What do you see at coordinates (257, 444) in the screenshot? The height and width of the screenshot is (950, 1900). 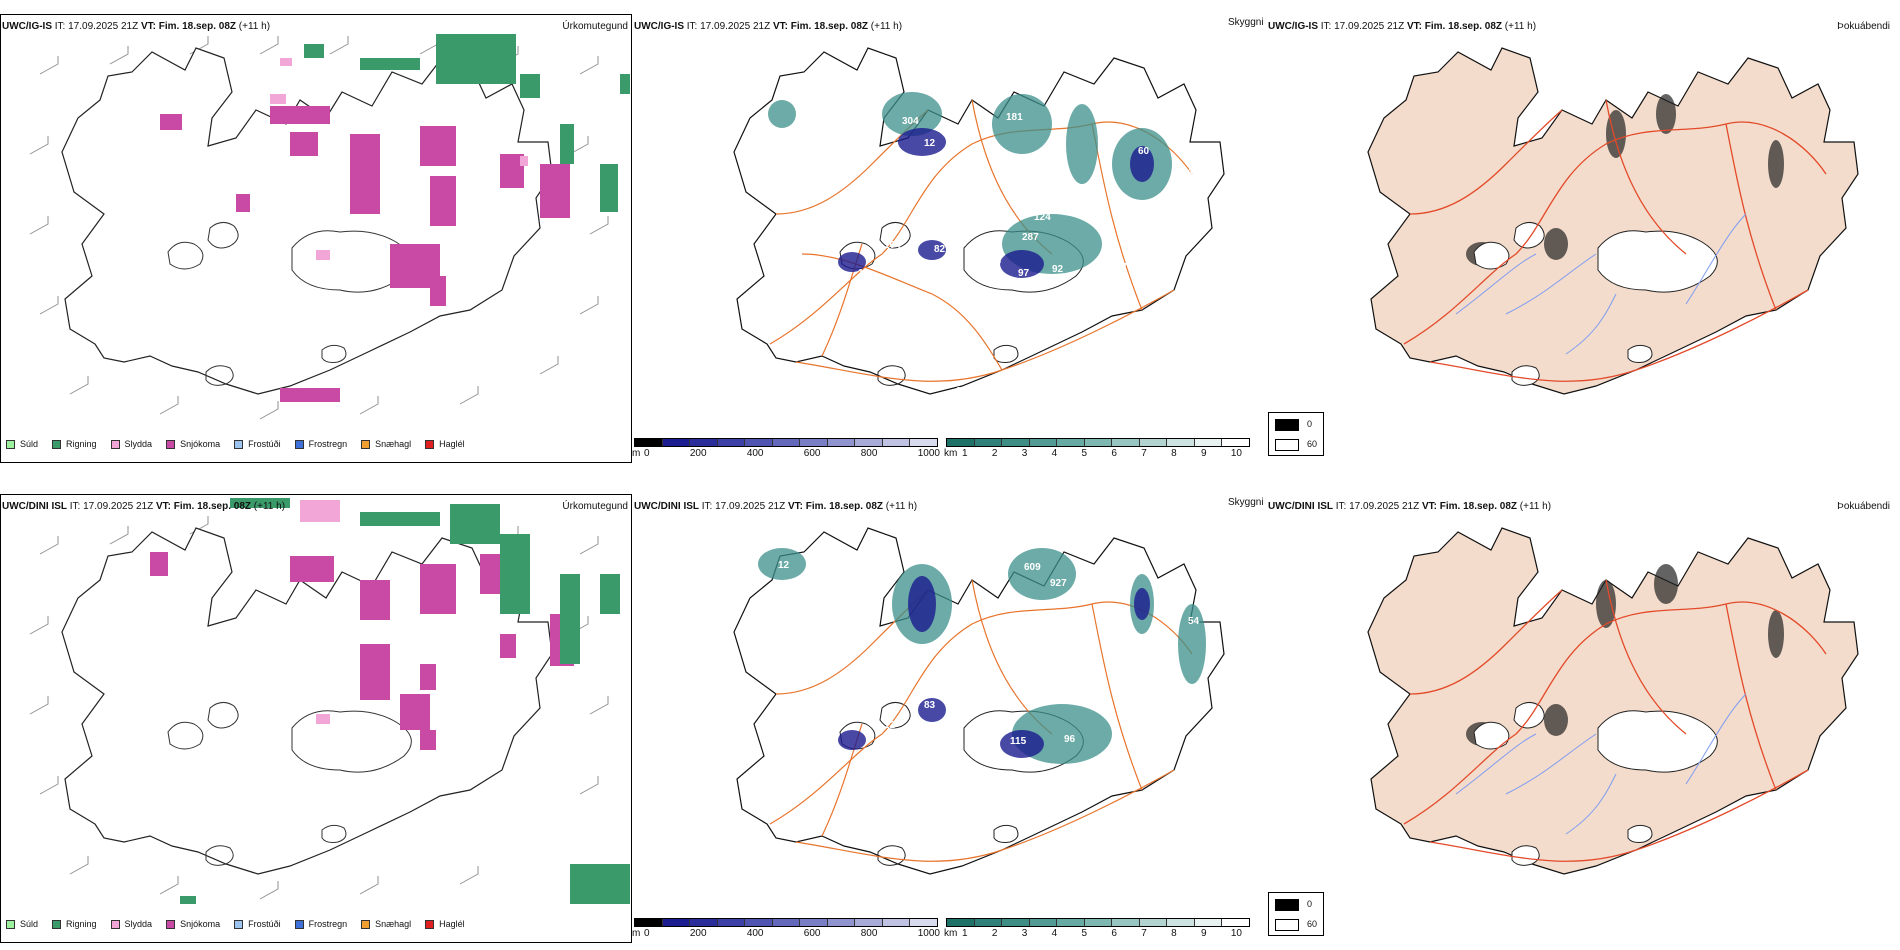 I see `legend-item: Frostúði` at bounding box center [257, 444].